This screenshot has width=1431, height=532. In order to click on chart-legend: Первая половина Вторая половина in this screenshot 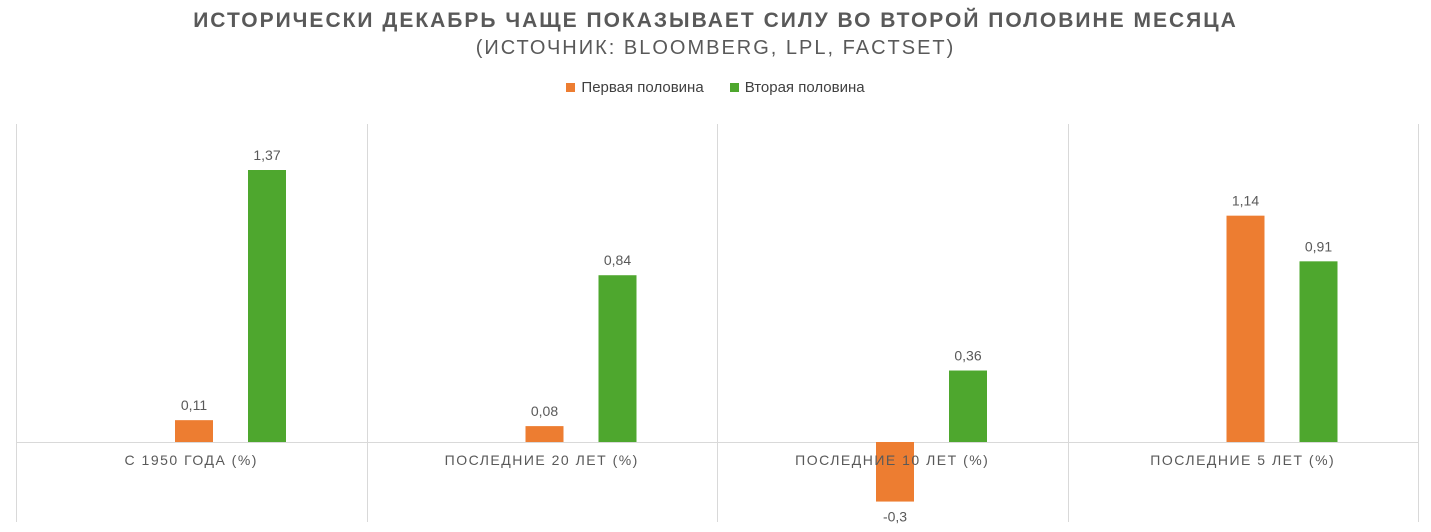, I will do `click(715, 87)`.